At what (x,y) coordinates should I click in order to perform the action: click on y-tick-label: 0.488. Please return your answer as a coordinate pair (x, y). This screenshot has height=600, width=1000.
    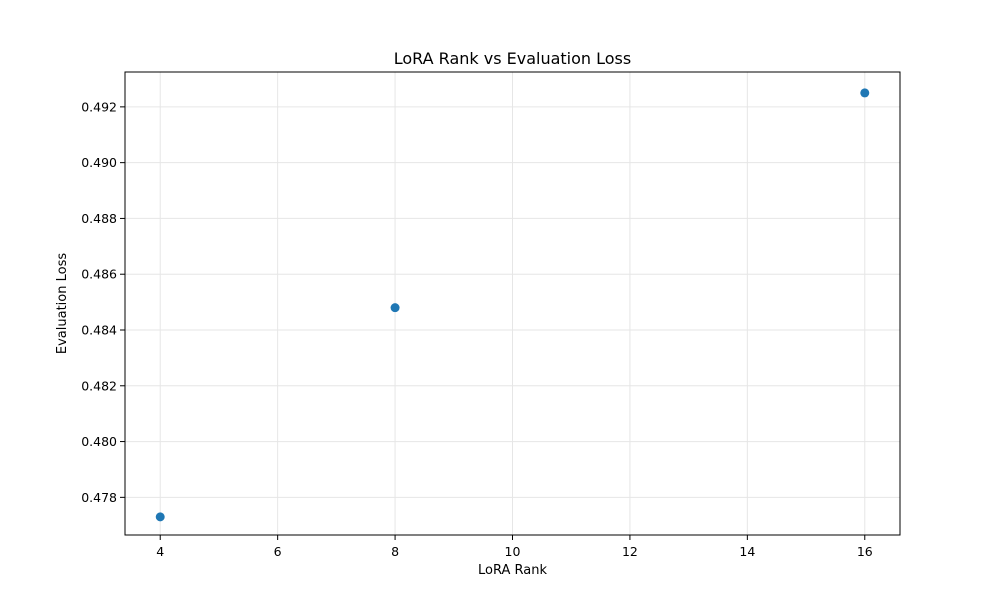
    Looking at the image, I should click on (99, 218).